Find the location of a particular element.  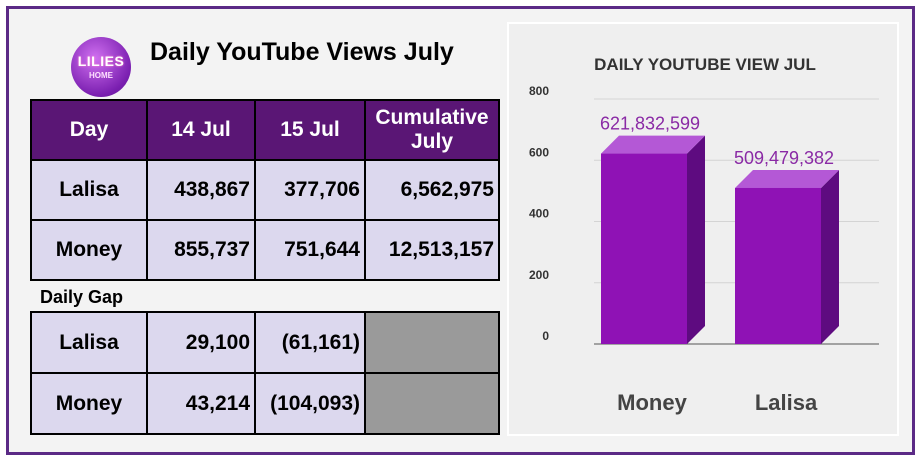

table-row: Money 43,214 (104,093) is located at coordinates (265, 403).